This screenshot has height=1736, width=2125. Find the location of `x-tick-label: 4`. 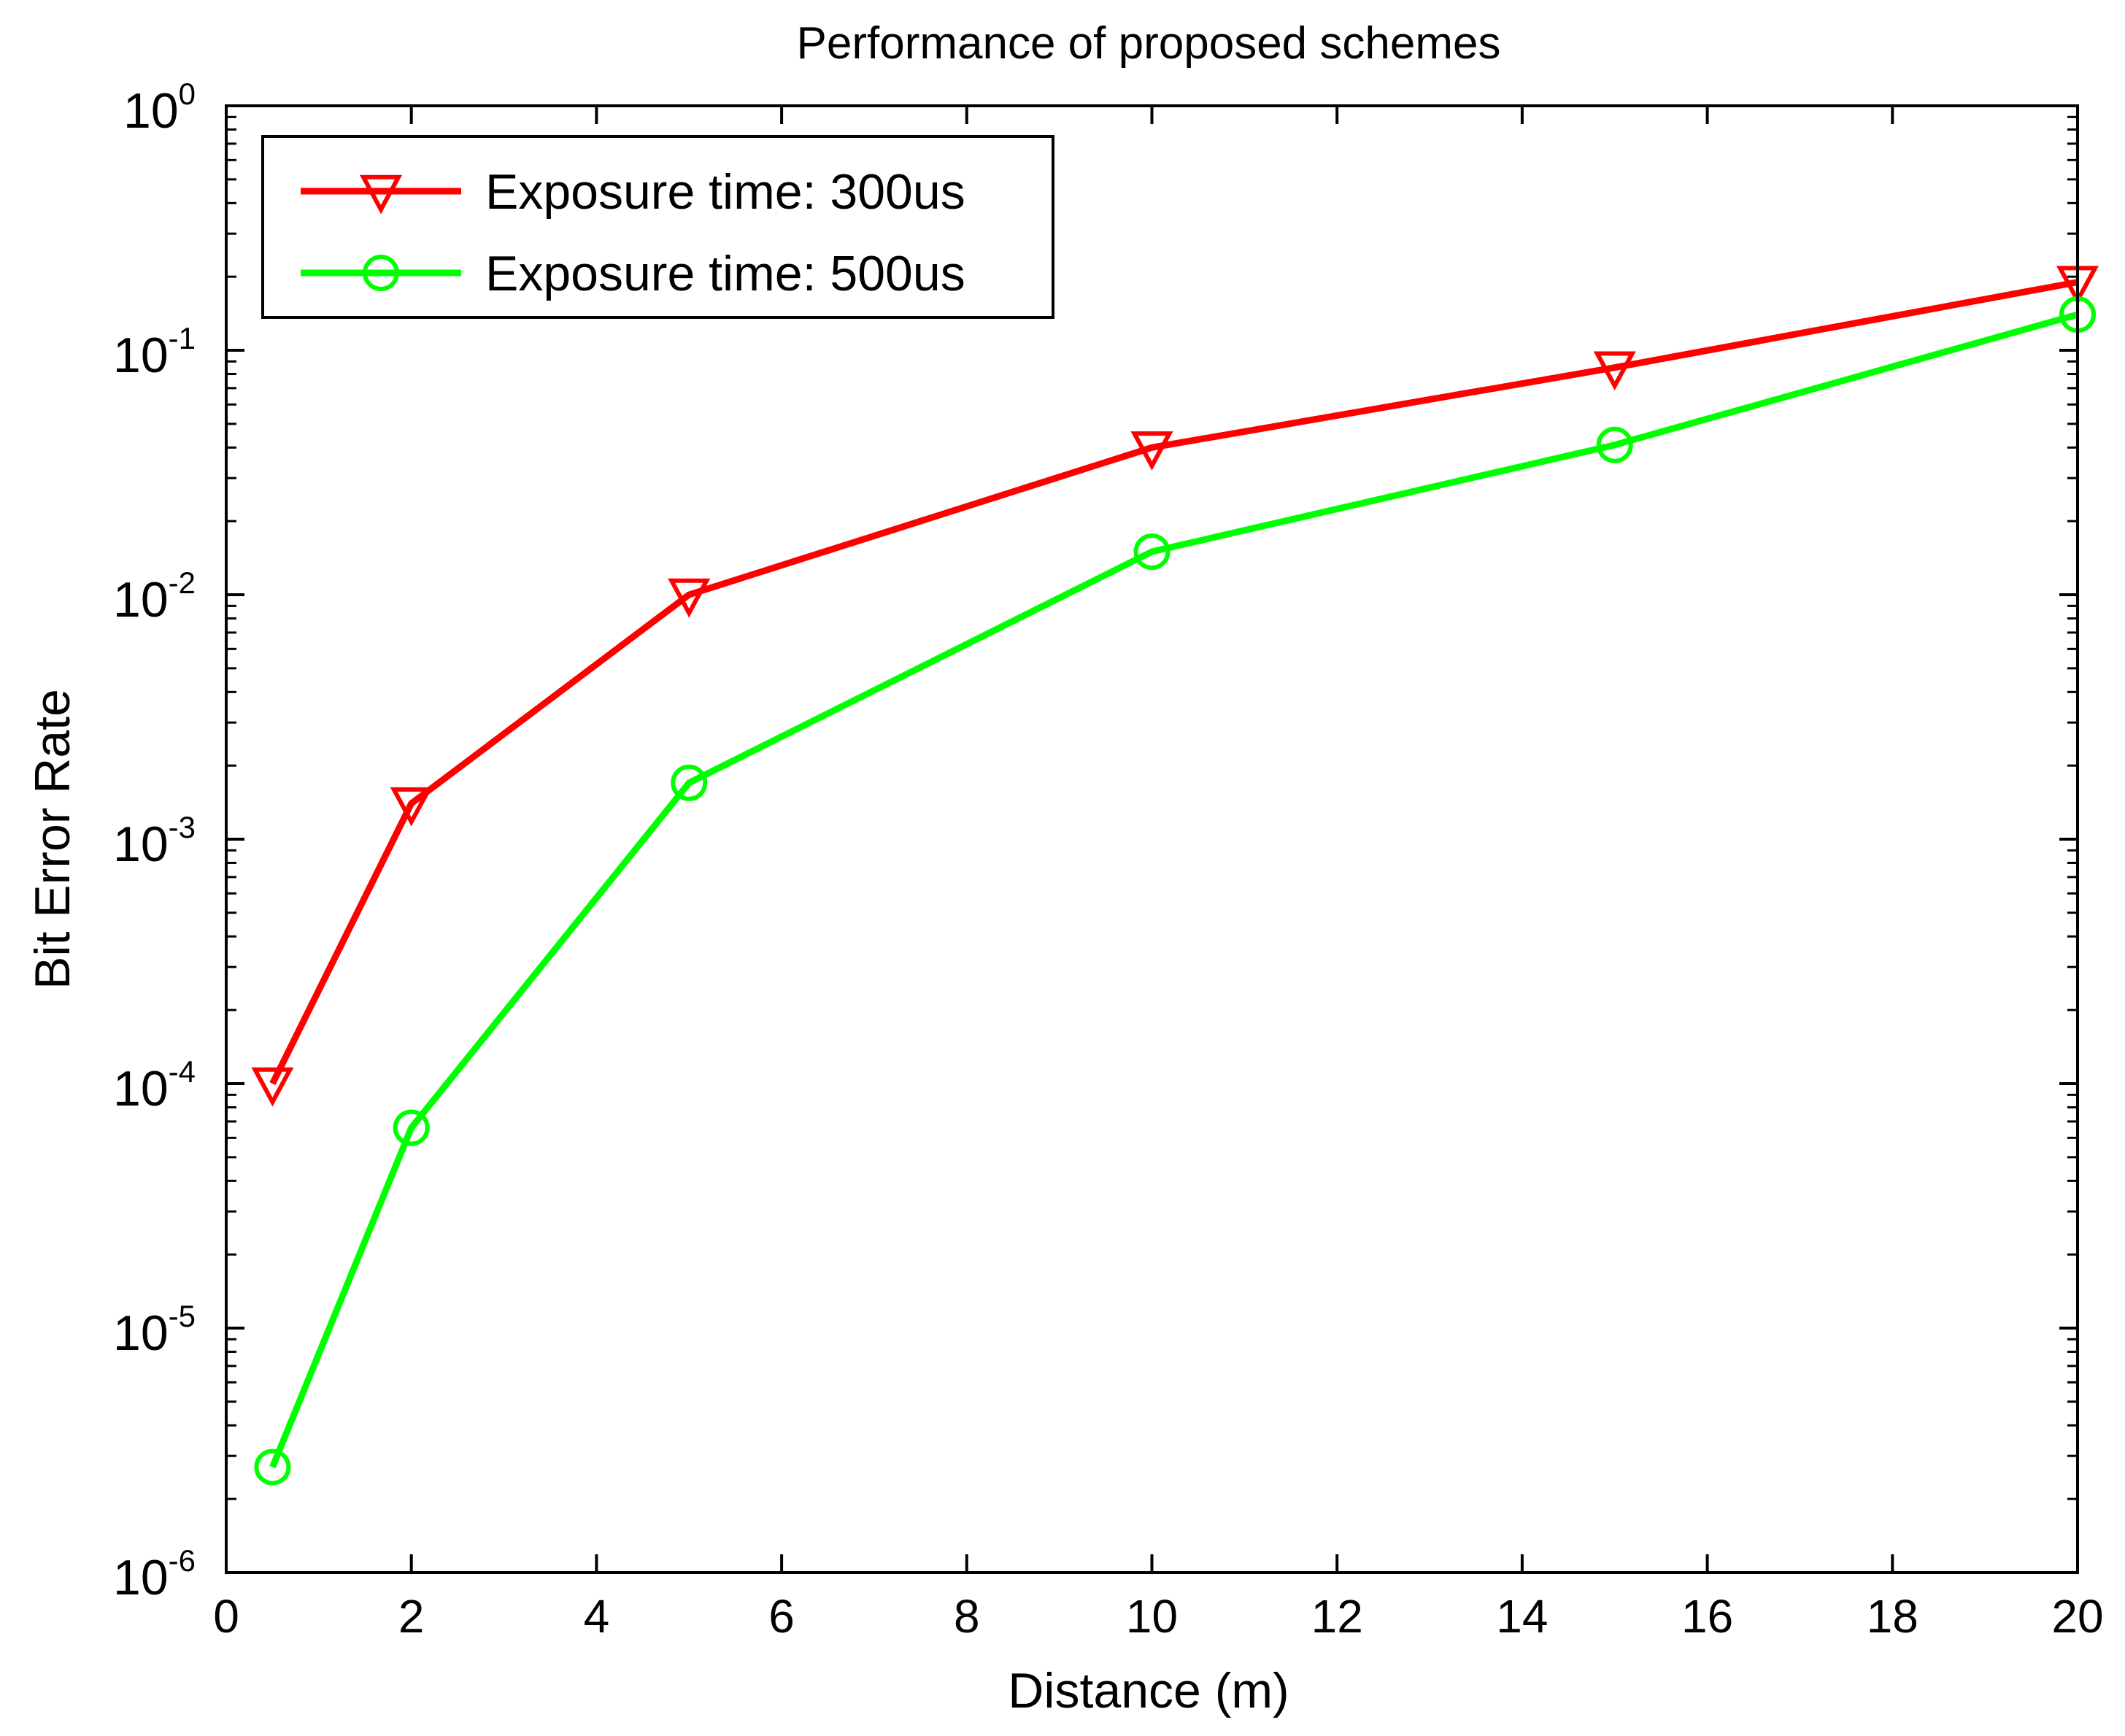

x-tick-label: 4 is located at coordinates (597, 1616).